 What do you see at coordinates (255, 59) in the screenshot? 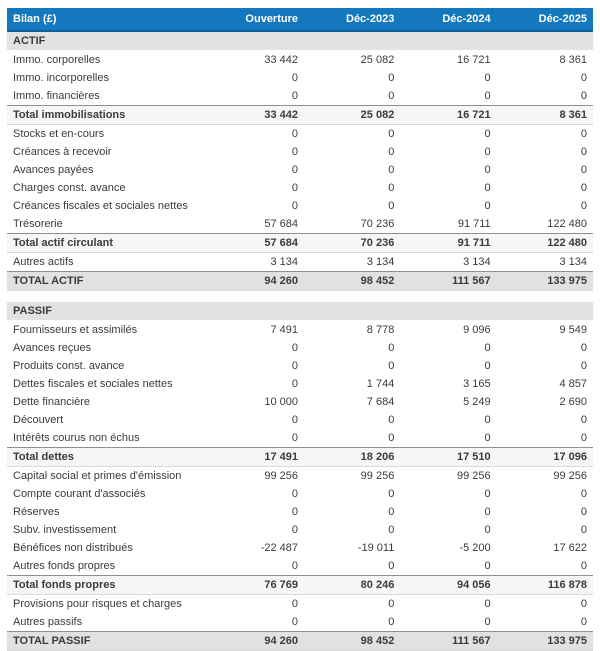
I see `cell-value: 33 442` at bounding box center [255, 59].